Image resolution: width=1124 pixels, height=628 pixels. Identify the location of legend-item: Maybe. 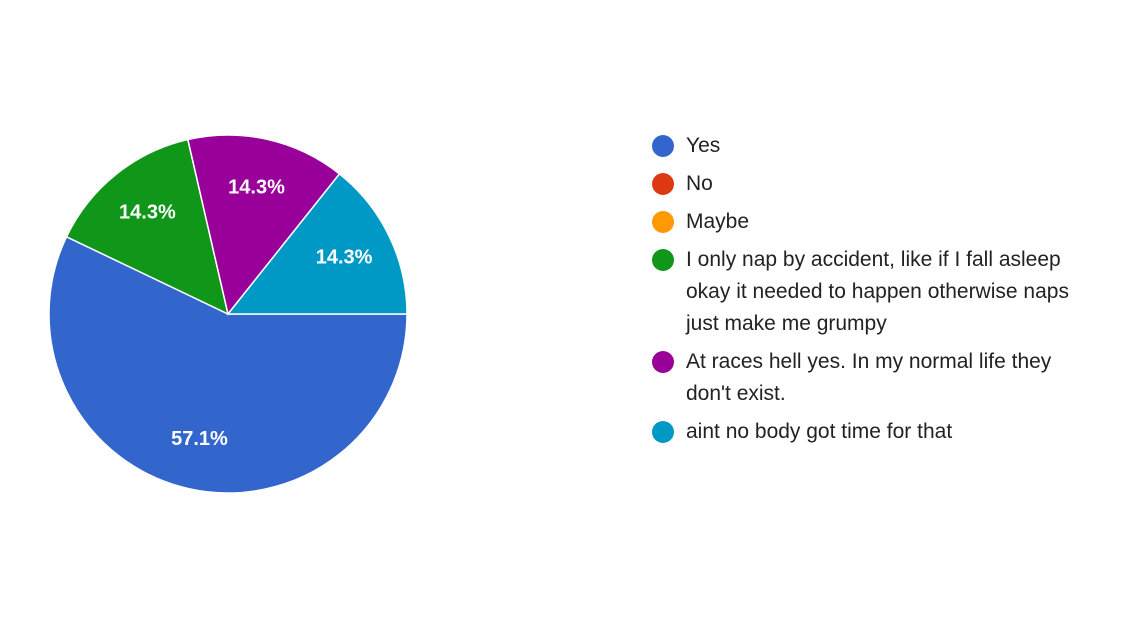
(872, 222).